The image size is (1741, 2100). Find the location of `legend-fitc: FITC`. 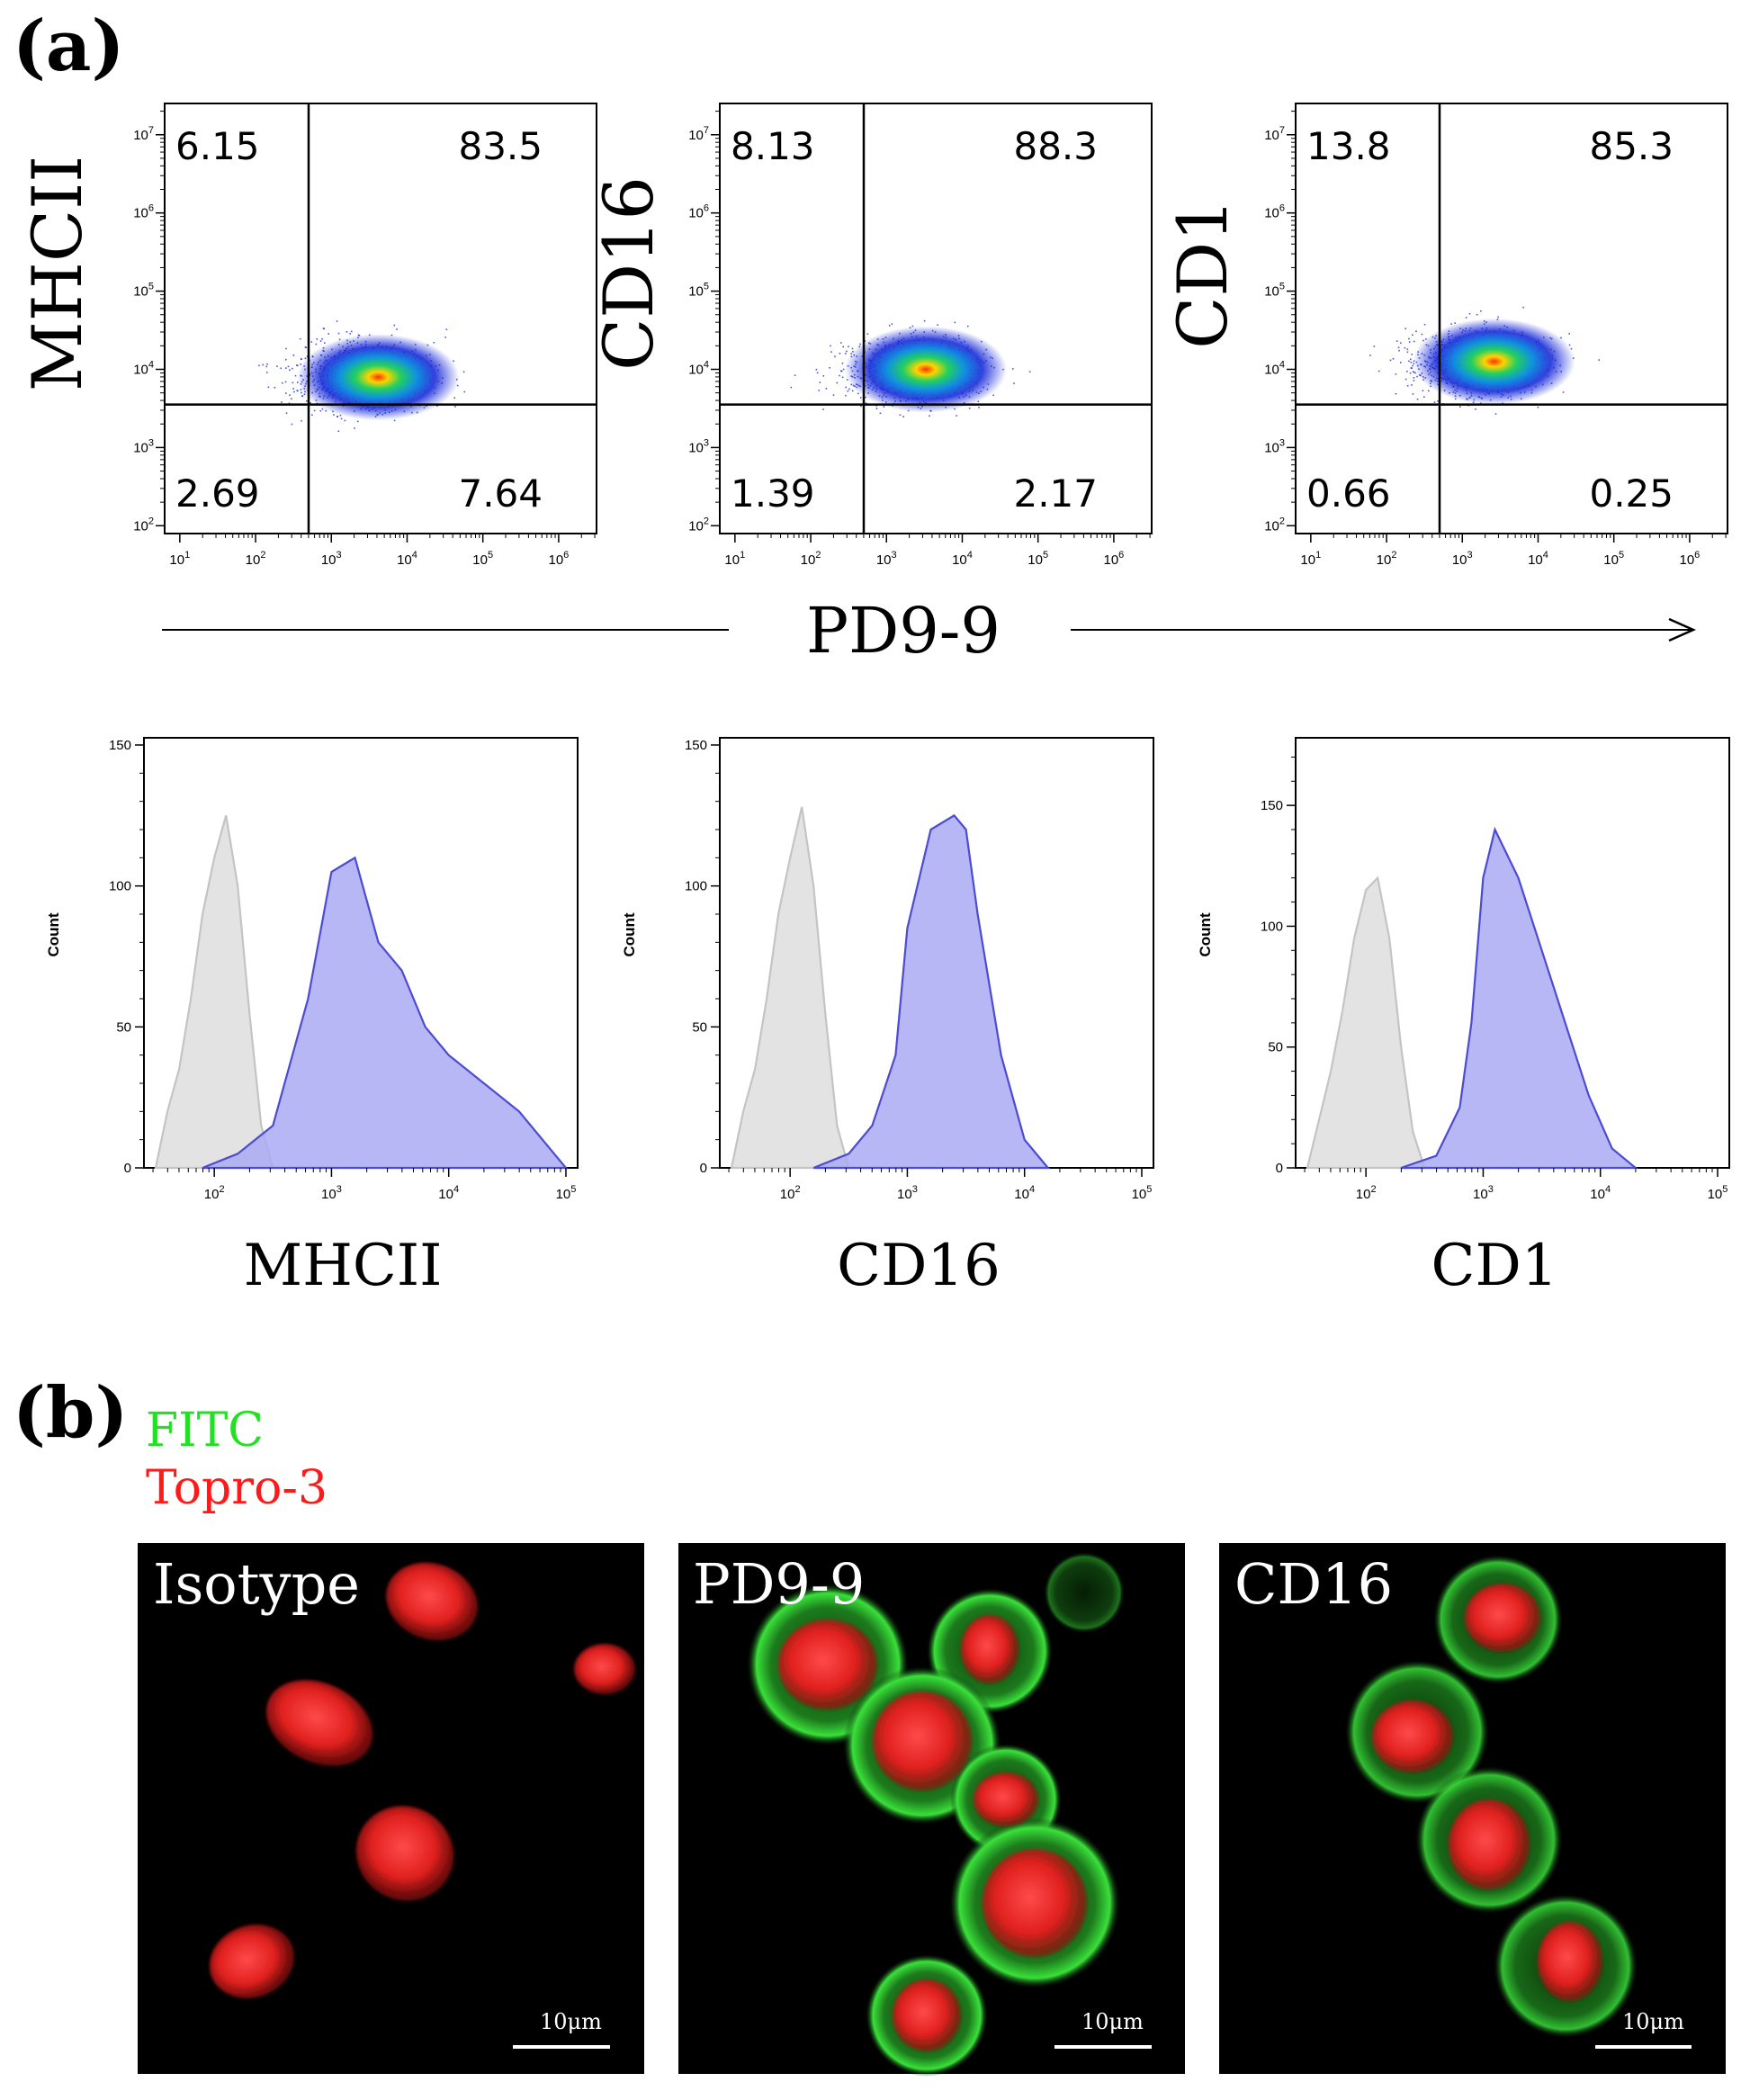

legend-fitc: FITC is located at coordinates (205, 1431).